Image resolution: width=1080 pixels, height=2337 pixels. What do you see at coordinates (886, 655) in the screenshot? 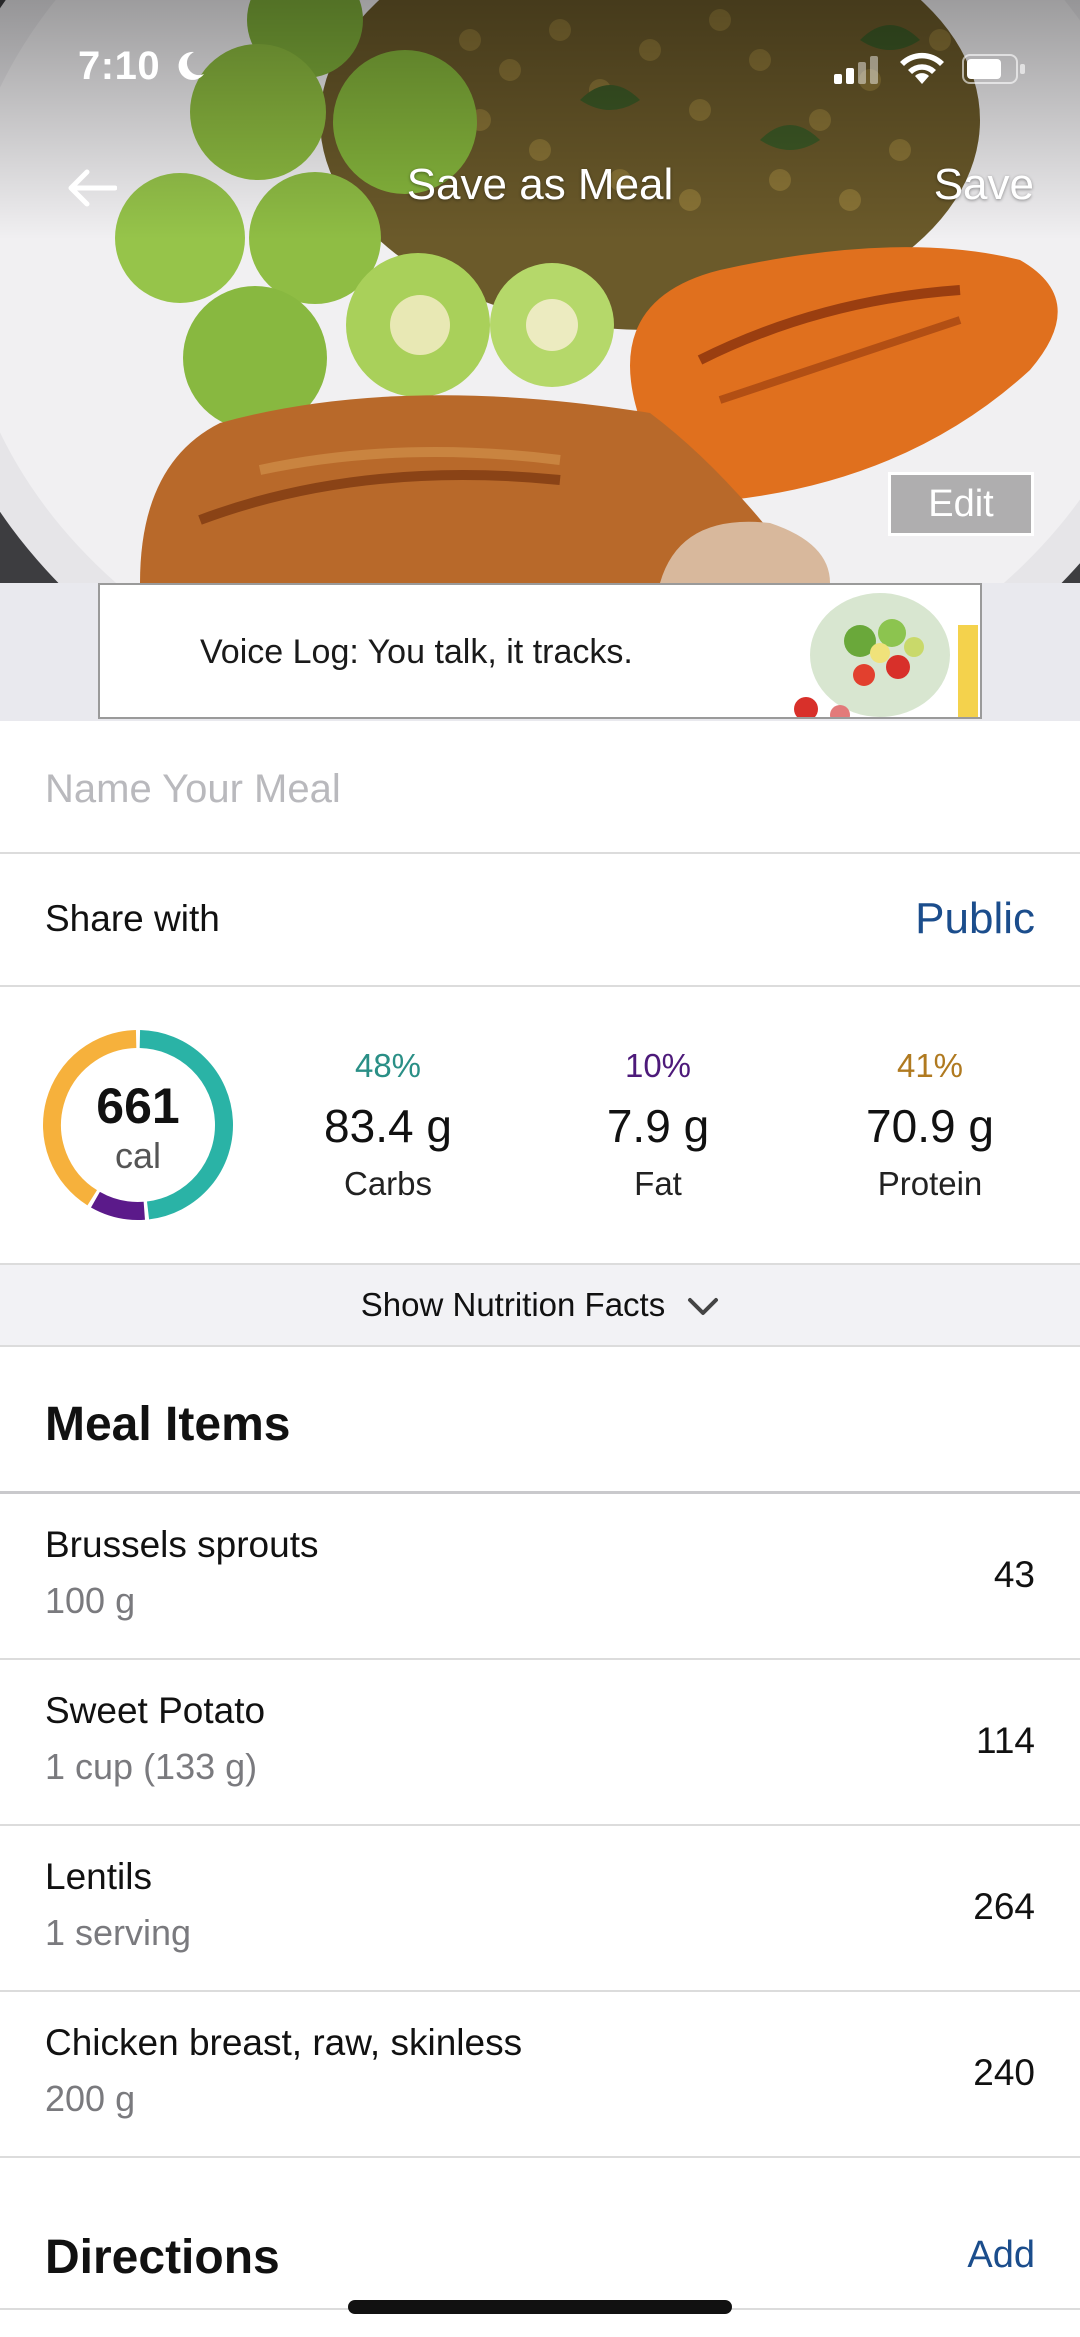
I see `salad-bowl-image` at bounding box center [886, 655].